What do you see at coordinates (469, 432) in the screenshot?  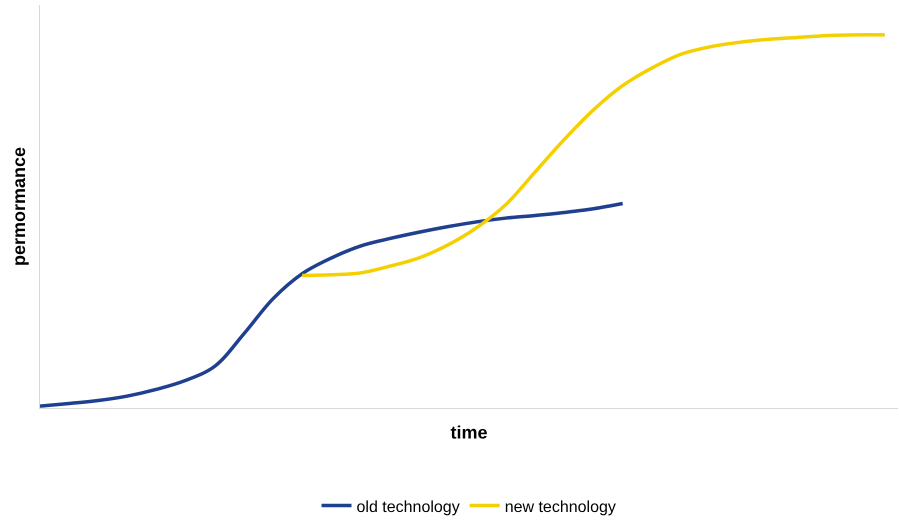 I see `x-axis-title: time` at bounding box center [469, 432].